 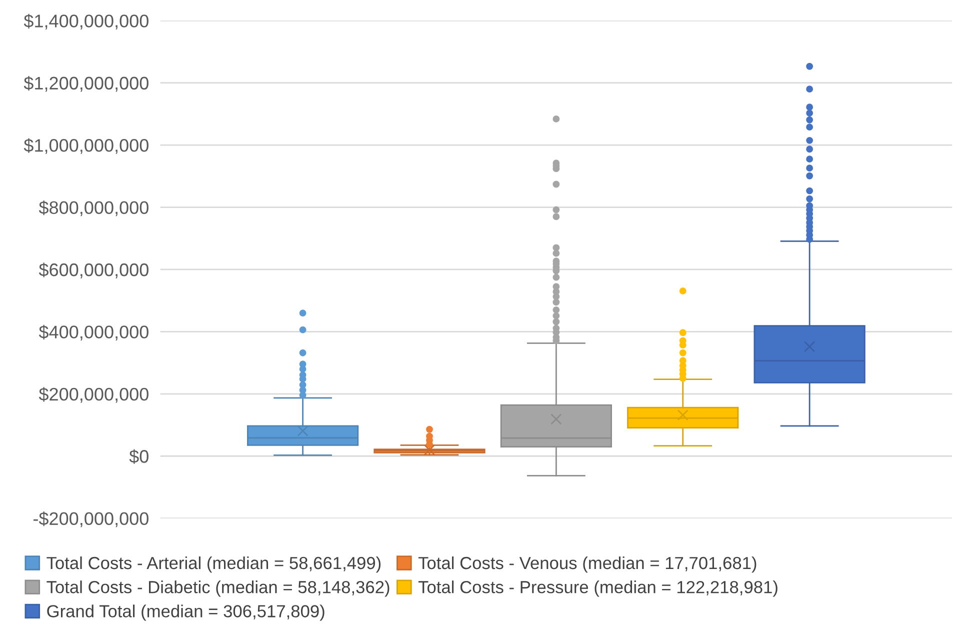 What do you see at coordinates (93, 332) in the screenshot?
I see `y-tick-label: $400,000,000` at bounding box center [93, 332].